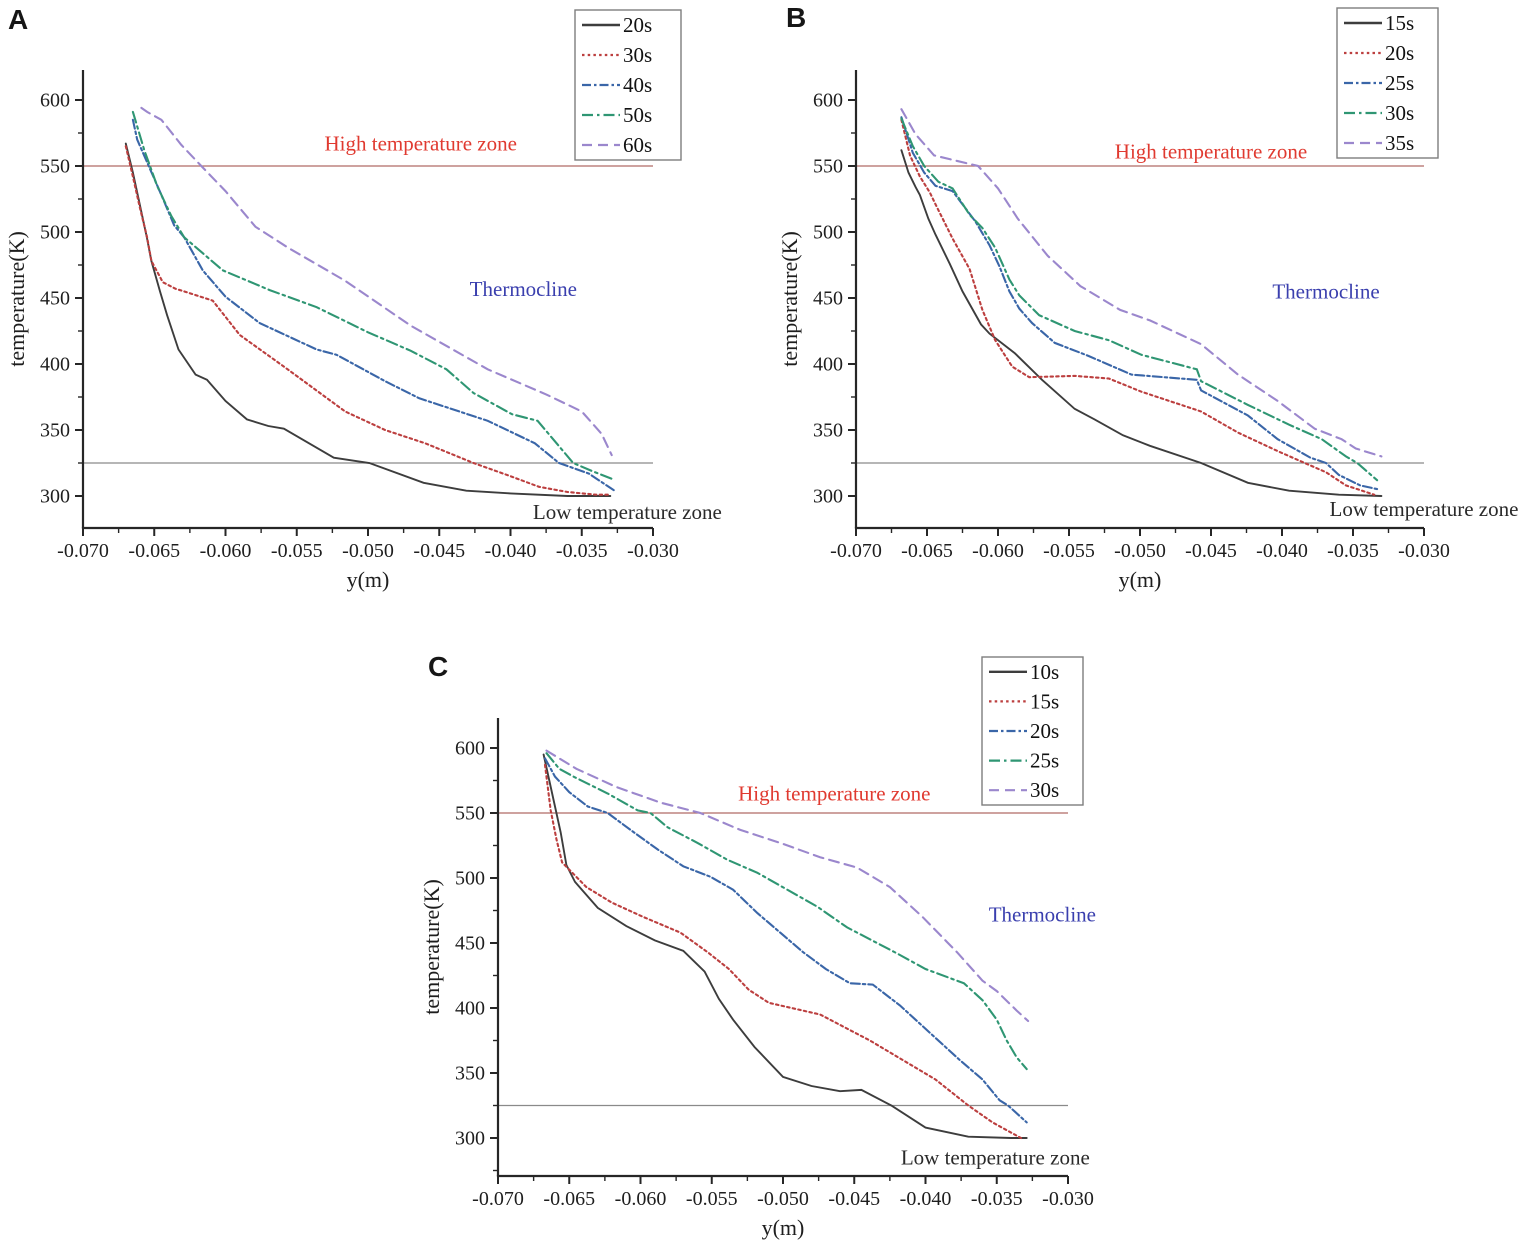 The width and height of the screenshot is (1537, 1255). I want to click on legend: 15s 20s 25s 30s 35s, so click(1387, 83).